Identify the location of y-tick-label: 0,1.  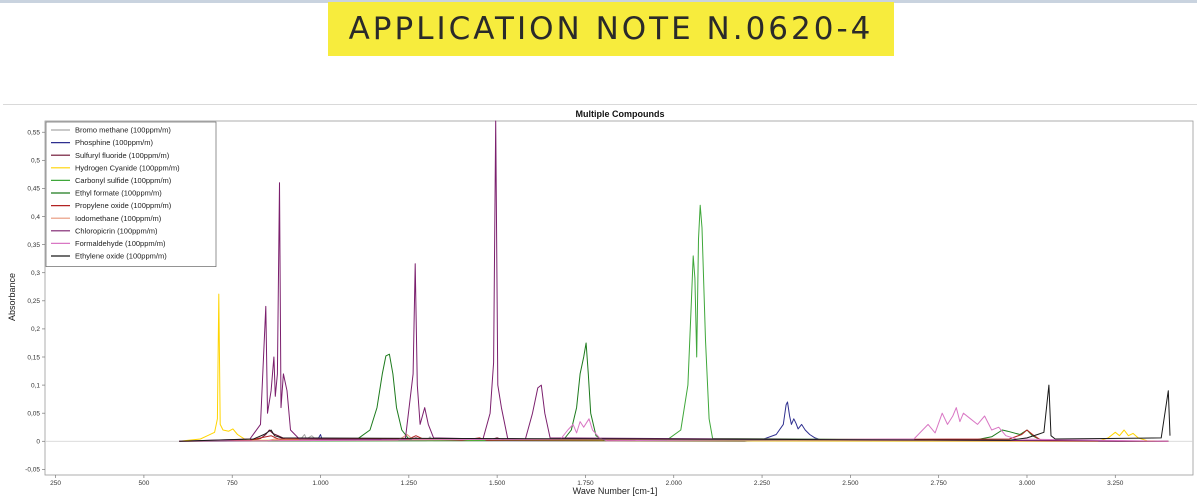
(35, 385).